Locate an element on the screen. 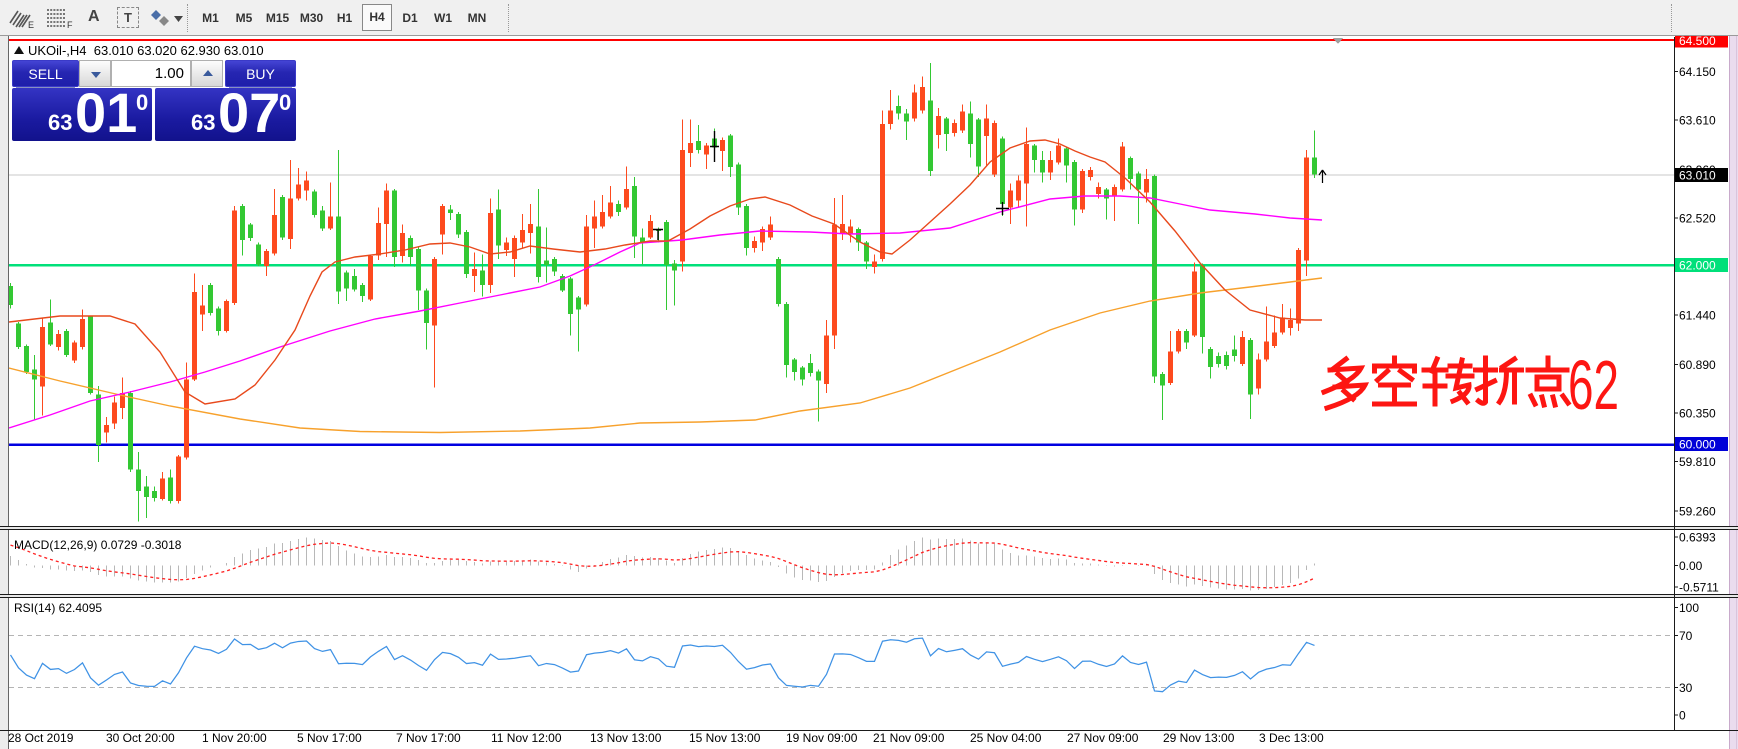  svg-text: 0.6393 is located at coordinates (1697, 538).